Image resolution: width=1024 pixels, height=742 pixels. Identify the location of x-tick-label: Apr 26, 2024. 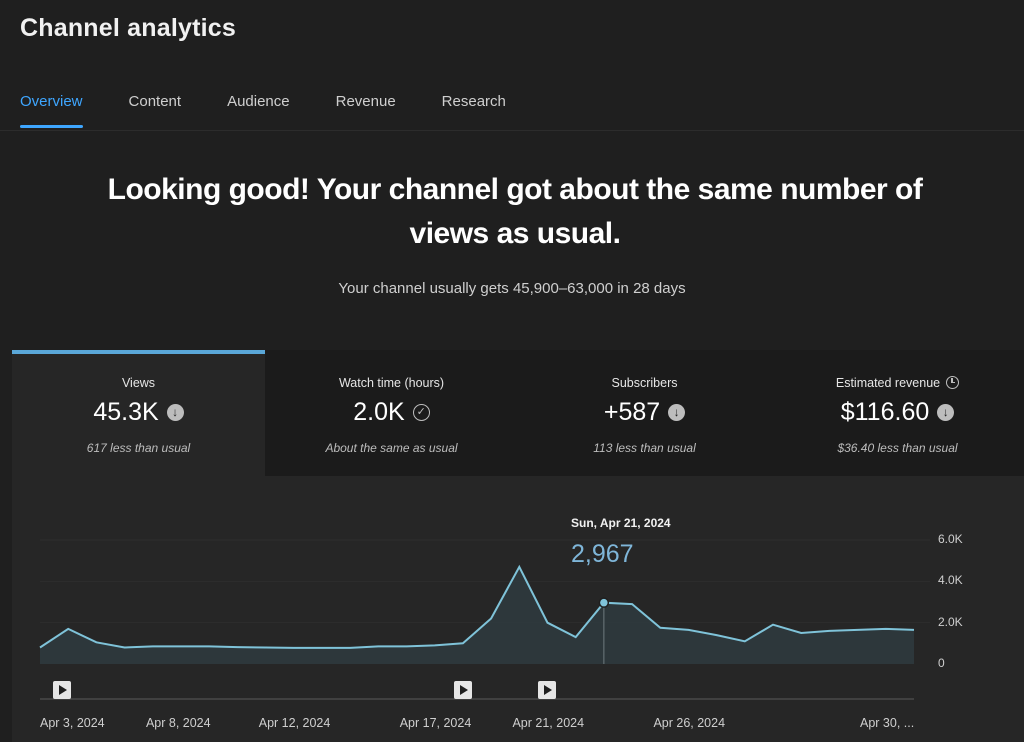
(689, 723).